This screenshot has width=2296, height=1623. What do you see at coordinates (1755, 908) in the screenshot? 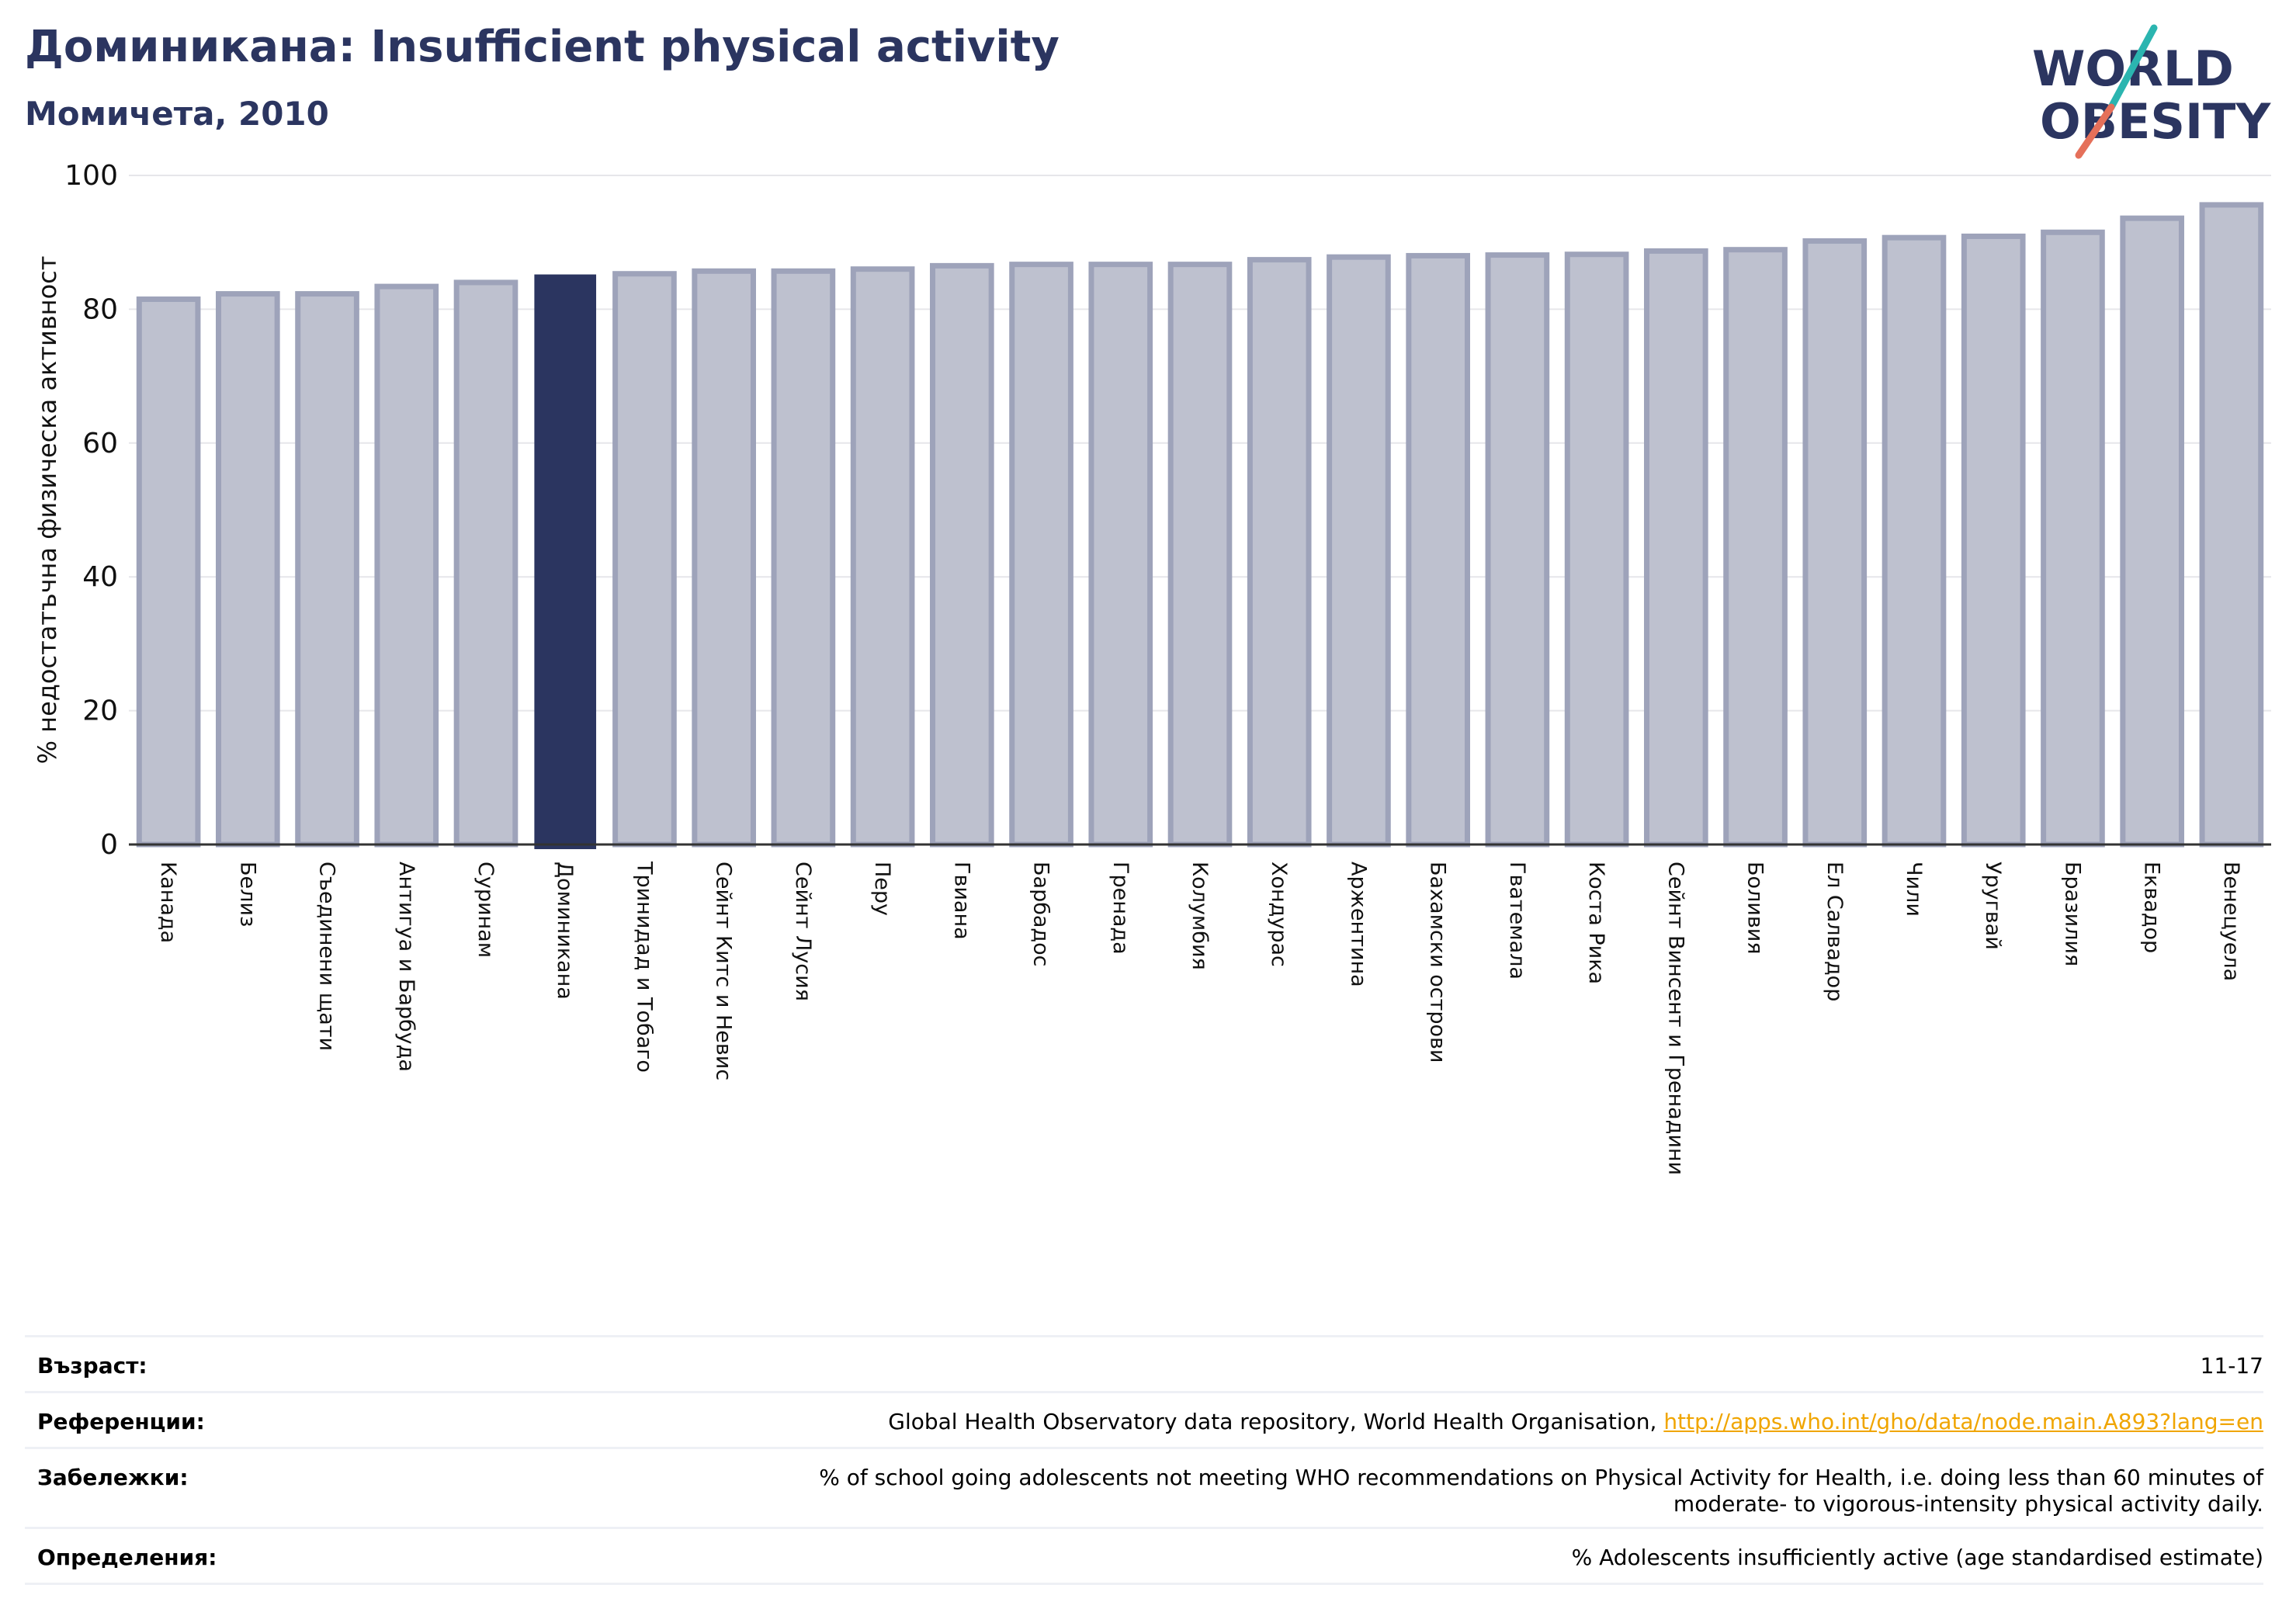
I see `x-tick-label: Боливия` at bounding box center [1755, 908].